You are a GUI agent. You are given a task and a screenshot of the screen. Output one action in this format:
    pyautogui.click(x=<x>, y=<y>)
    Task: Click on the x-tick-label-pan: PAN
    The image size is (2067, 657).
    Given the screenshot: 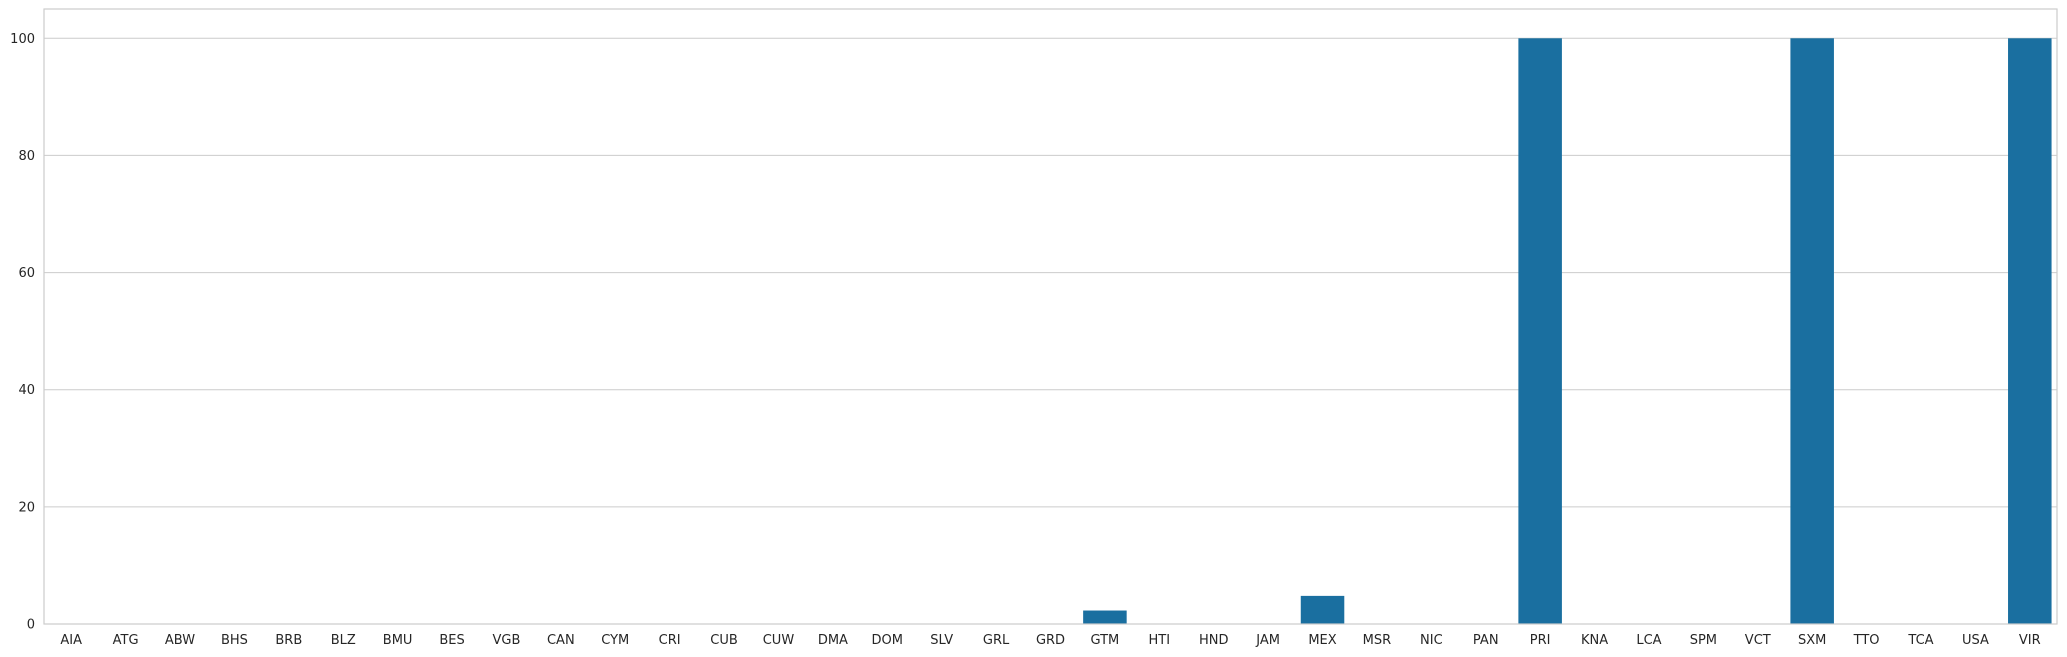 What is the action you would take?
    pyautogui.click(x=1486, y=640)
    